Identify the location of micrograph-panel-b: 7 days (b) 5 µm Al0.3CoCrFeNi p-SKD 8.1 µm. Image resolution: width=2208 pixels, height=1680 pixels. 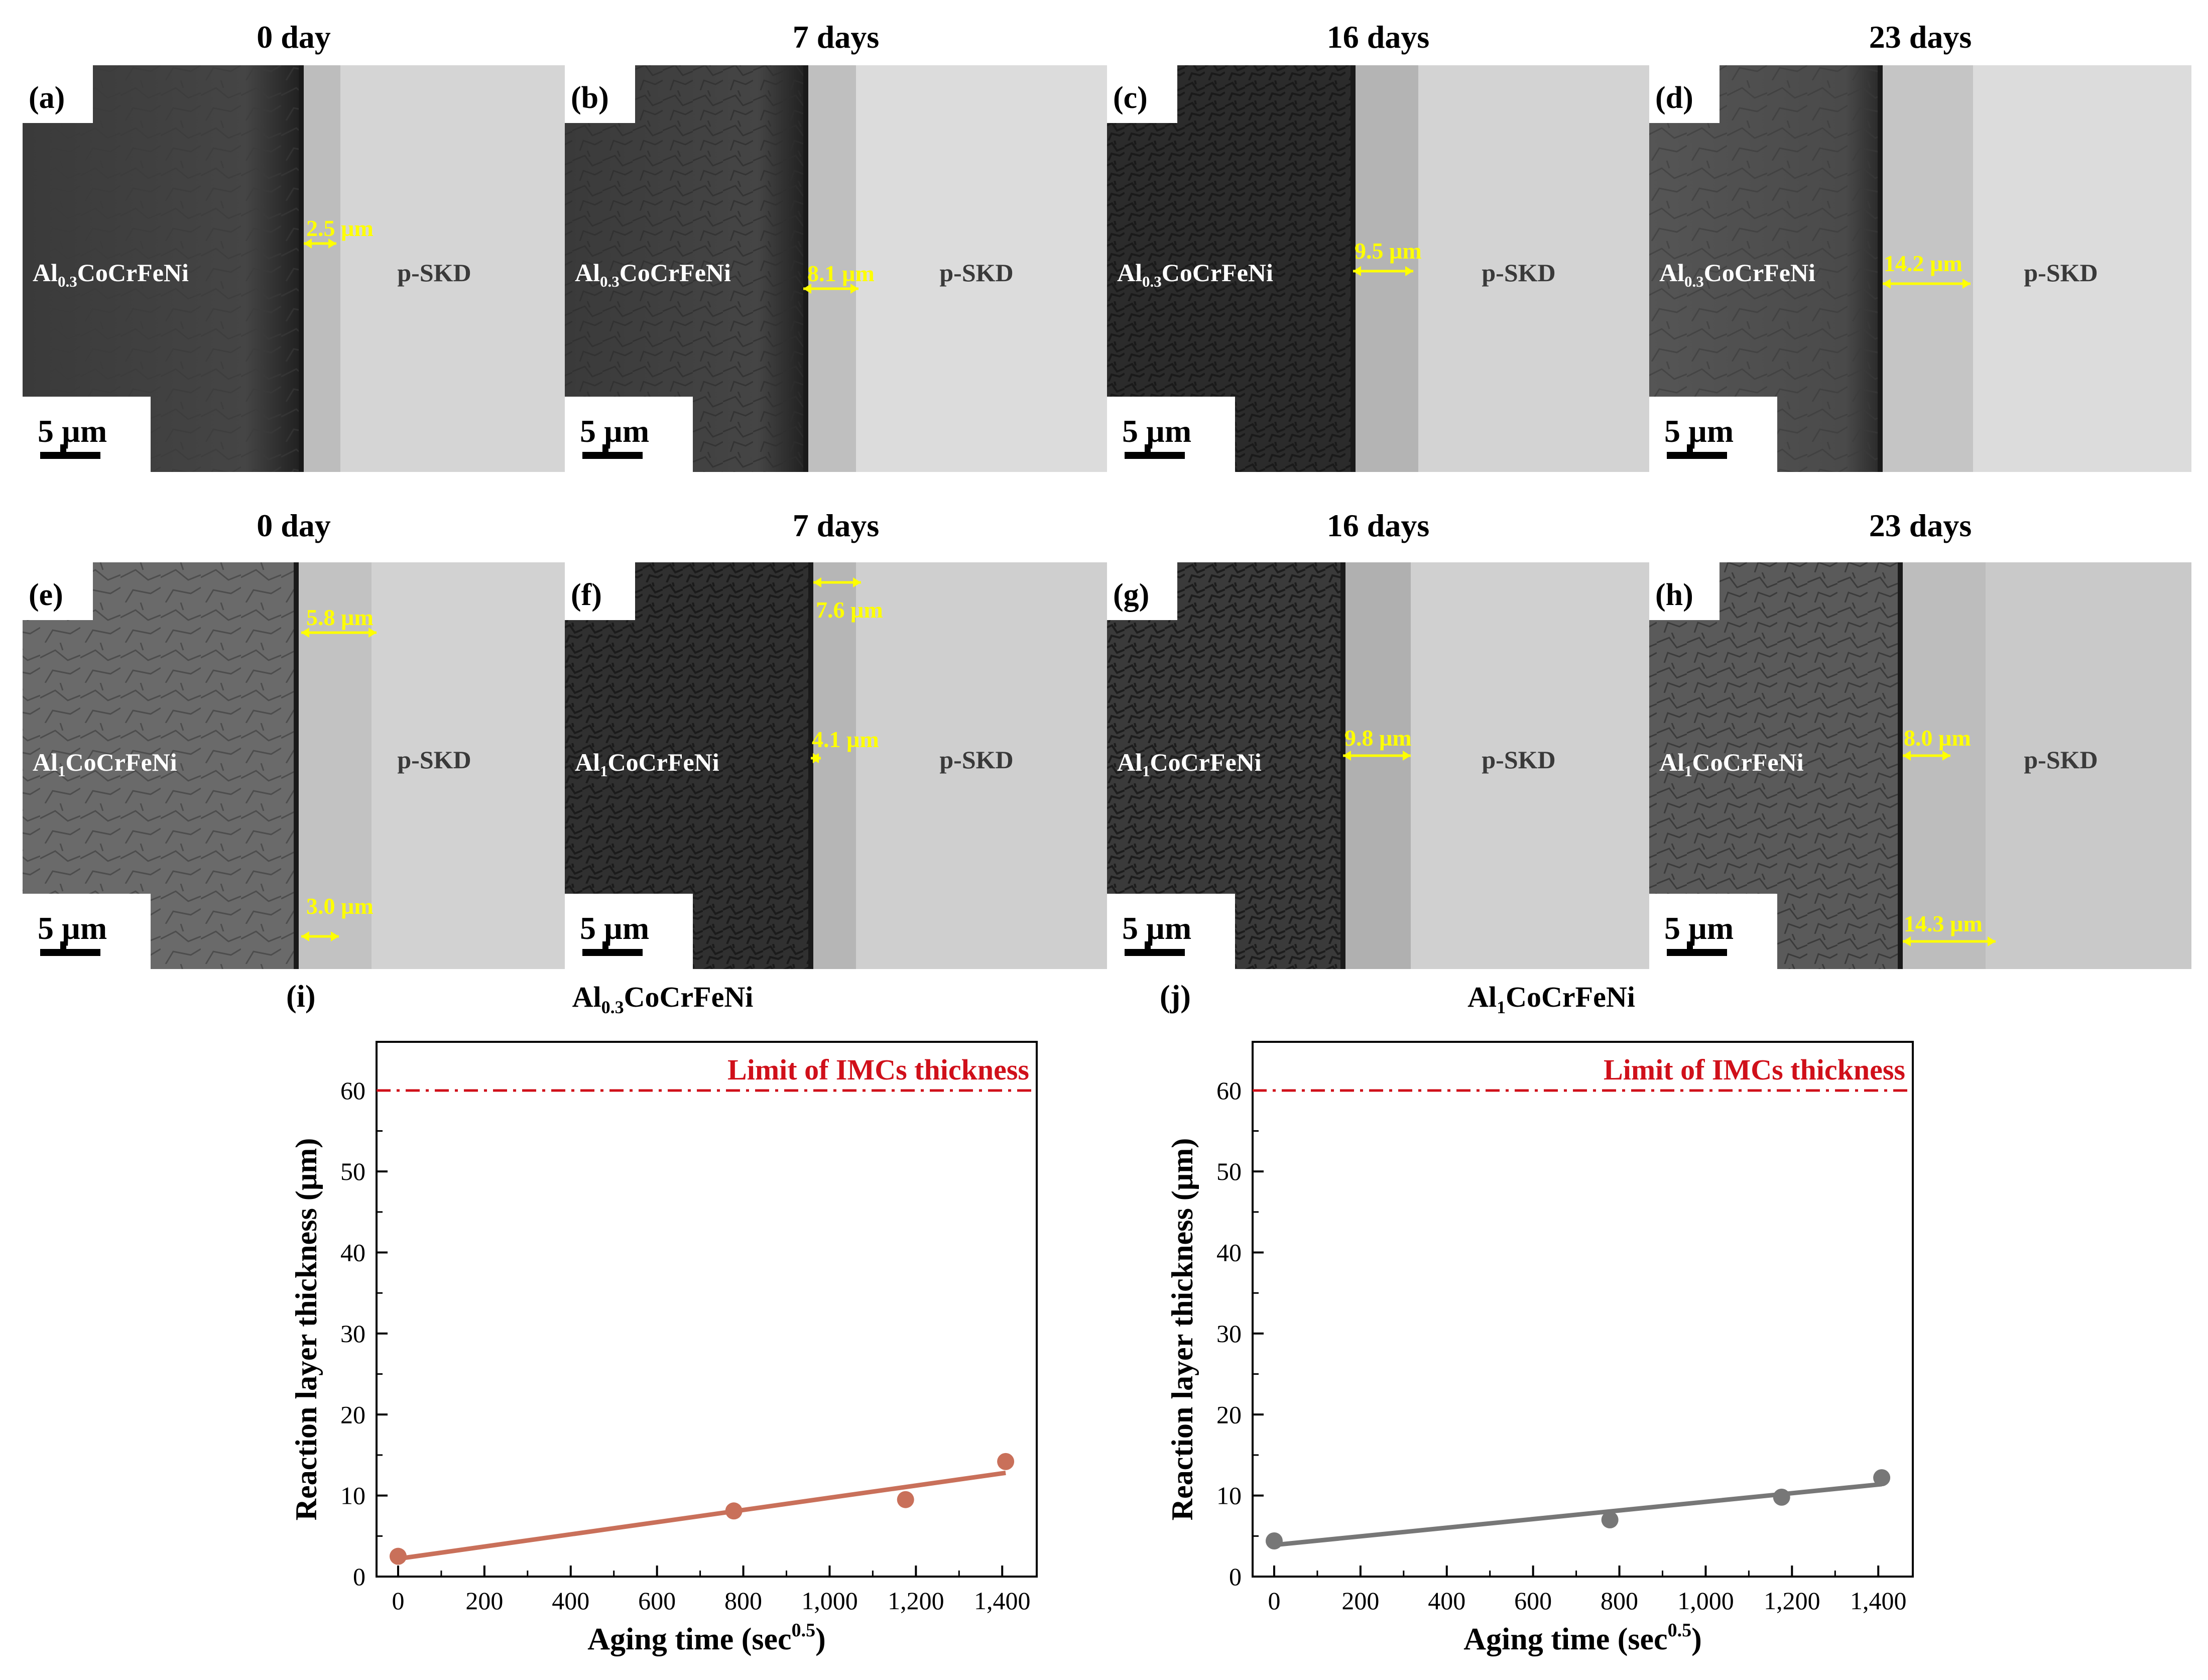
(836, 245).